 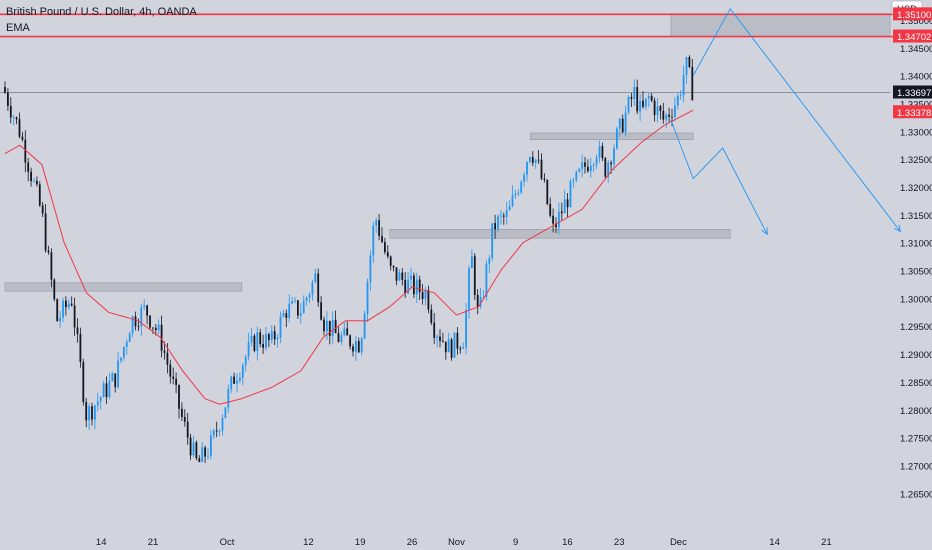 What do you see at coordinates (916, 299) in the screenshot?
I see `price-tick-label: 1.30000` at bounding box center [916, 299].